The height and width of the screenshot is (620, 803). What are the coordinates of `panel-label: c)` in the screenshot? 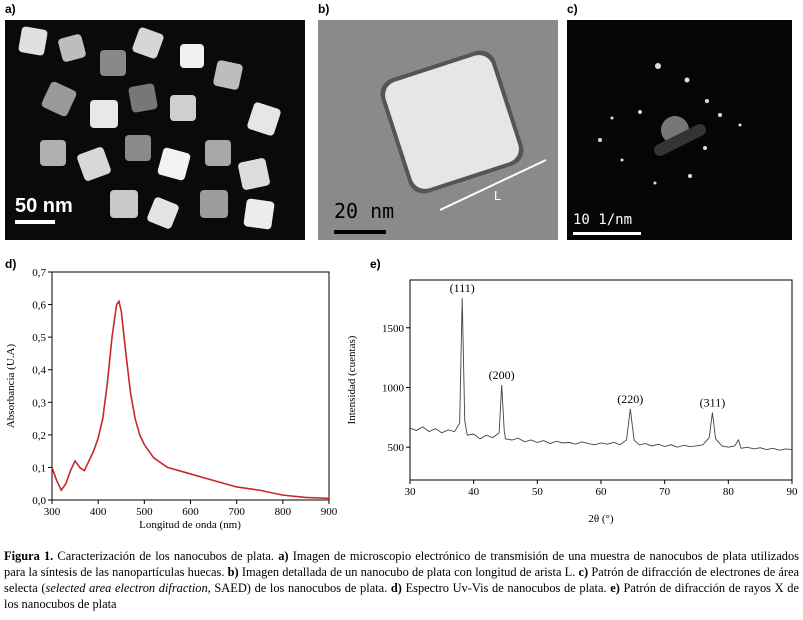 It's located at (572, 9).